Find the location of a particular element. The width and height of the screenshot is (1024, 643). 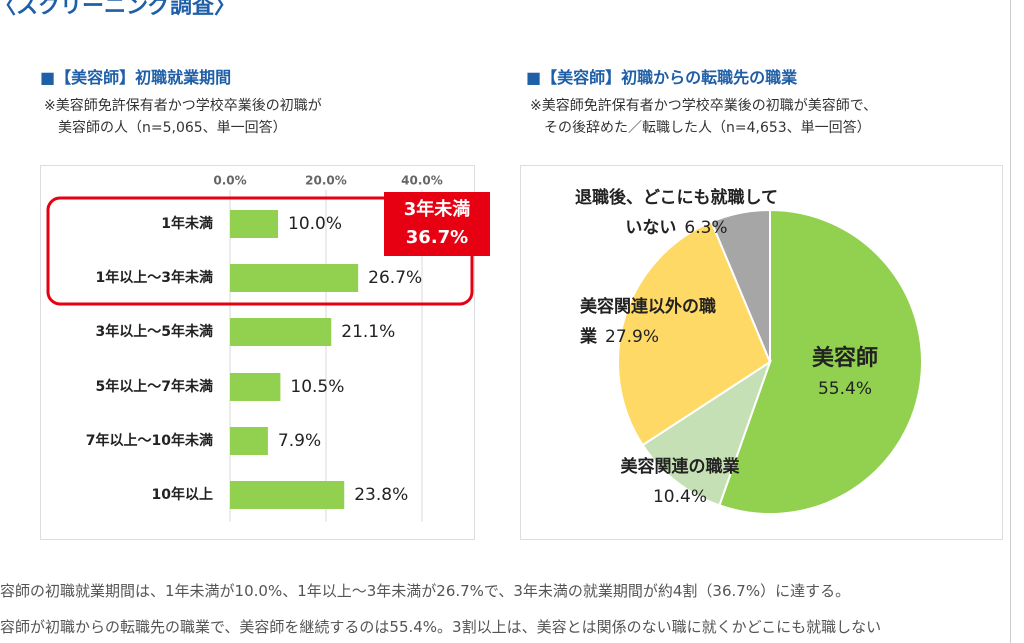

chart-subtitle: ※美容師免許保有者かつ学校卒業後の初職が 美容師の人（n=5,065、単一回答） is located at coordinates (183, 117).